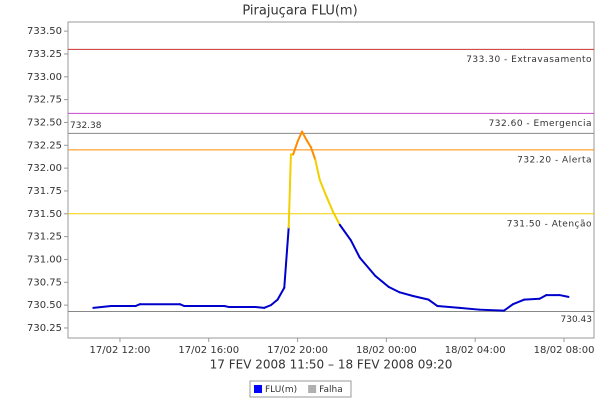 The width and height of the screenshot is (600, 400). What do you see at coordinates (44, 122) in the screenshot?
I see `y-tick-label: 732.50` at bounding box center [44, 122].